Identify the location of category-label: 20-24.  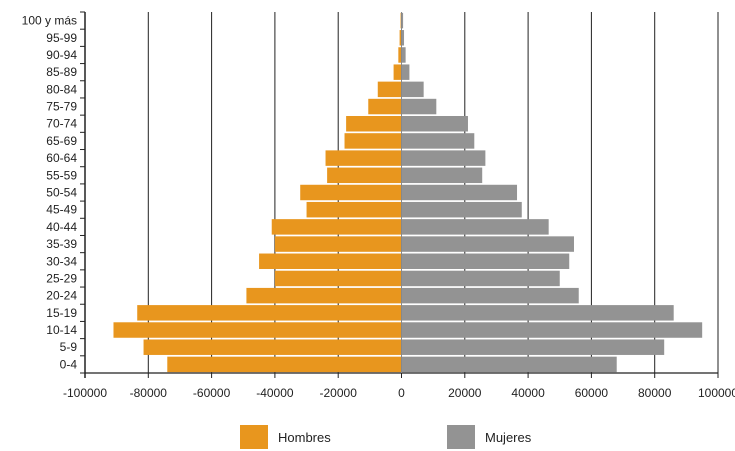
(61, 296).